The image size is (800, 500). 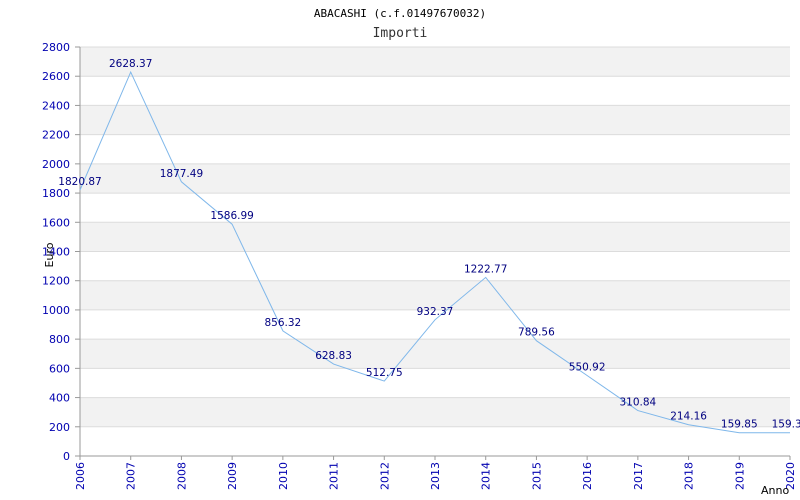 I want to click on data-label: 1586.99, so click(x=231, y=216).